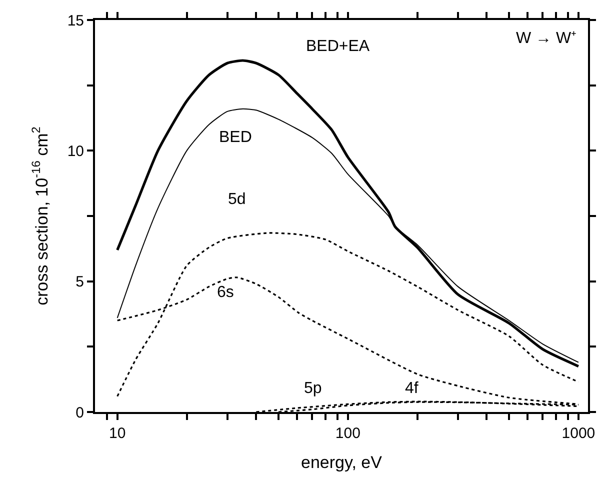  Describe the element at coordinates (75, 21) in the screenshot. I see `y-tick-label: 15` at that location.